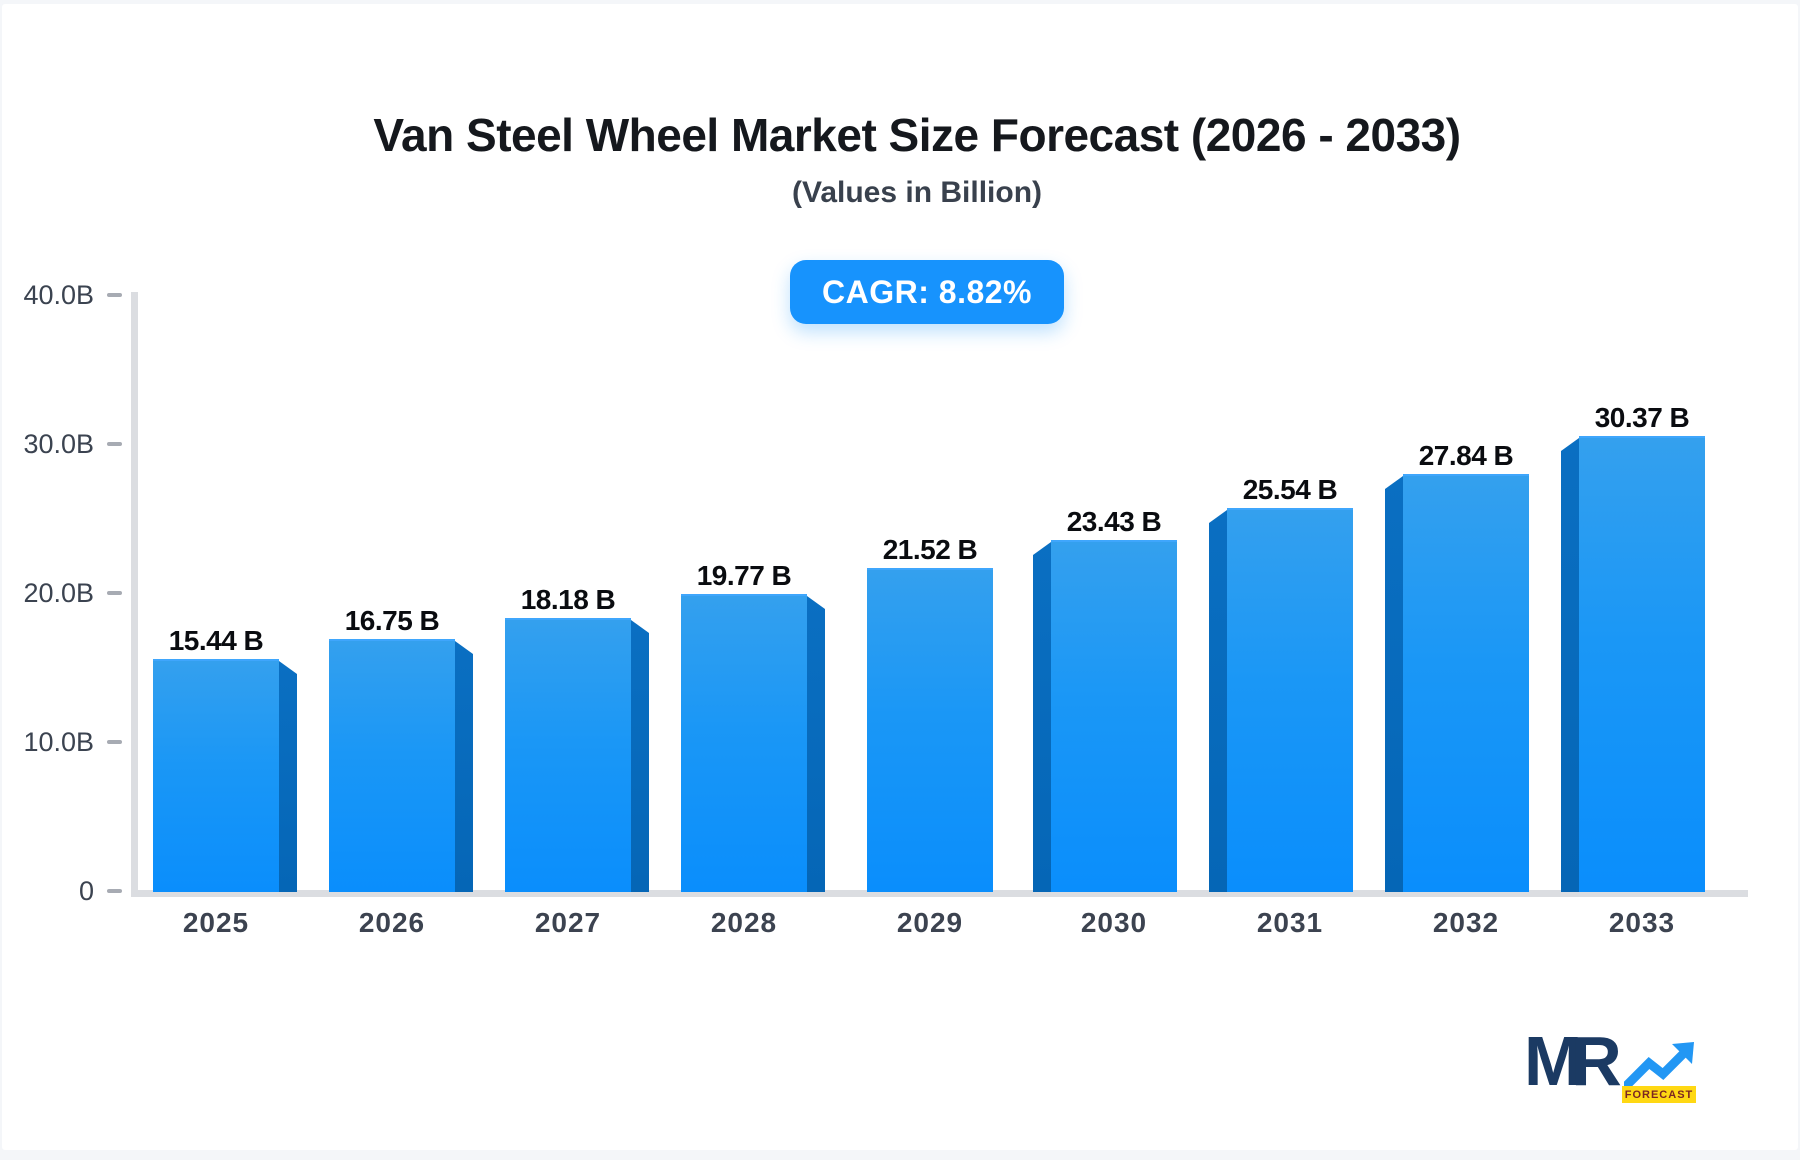  I want to click on bar-value-label-2031: 25.54 B, so click(1290, 489).